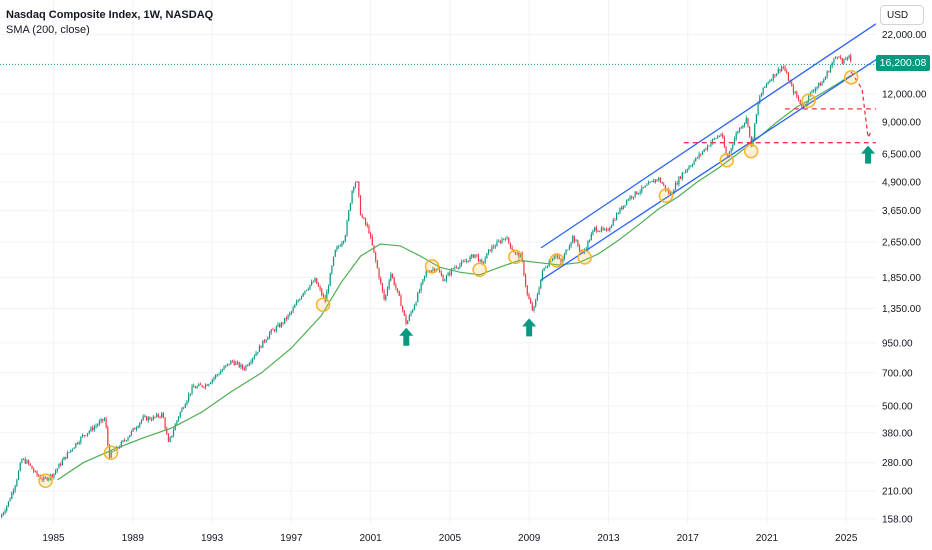  I want to click on y-tick-label: 9,000.00, so click(901, 123).